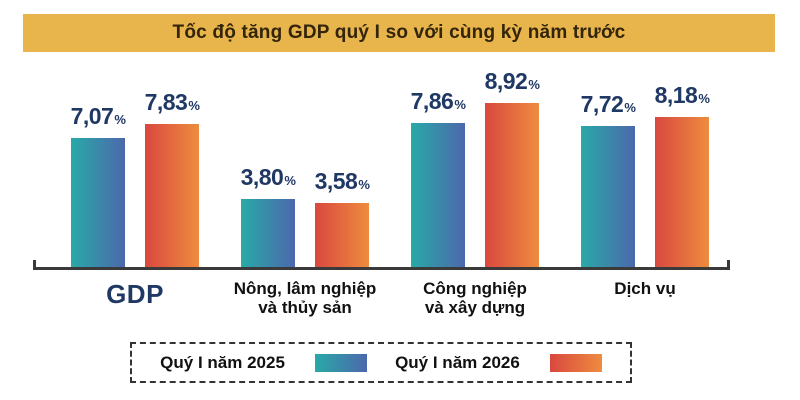 The height and width of the screenshot is (400, 800). Describe the element at coordinates (268, 234) in the screenshot. I see `bar-series1-cat2` at that location.